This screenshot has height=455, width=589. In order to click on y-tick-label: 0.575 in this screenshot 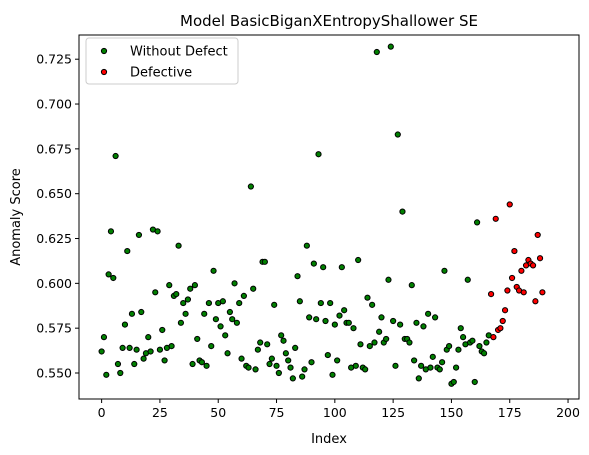, I will do `click(54, 328)`.